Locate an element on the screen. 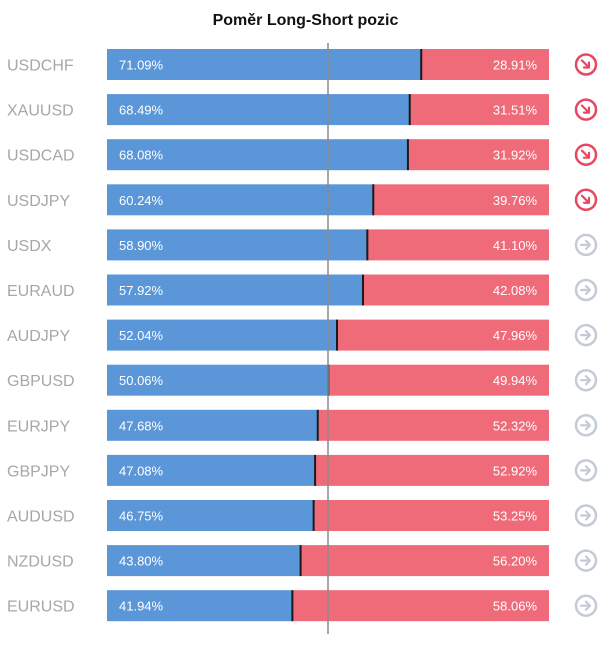 The image size is (611, 660). symbol-label: NZDUSD is located at coordinates (40, 562).